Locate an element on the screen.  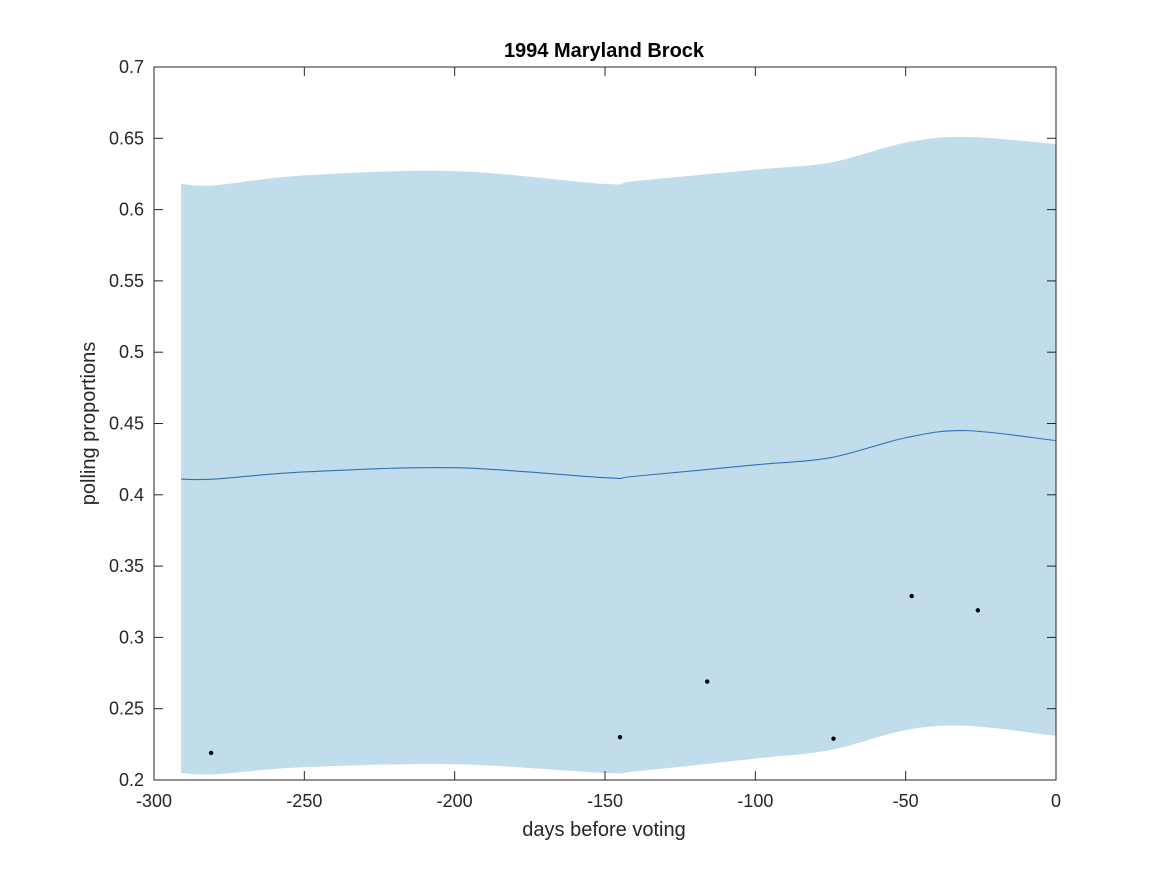
y-tick-labels: 0.2 0.25 0.3 0.35 0.4 0.45 0.5 0.55 0.6 0.65 0.7 is located at coordinates (126, 423).